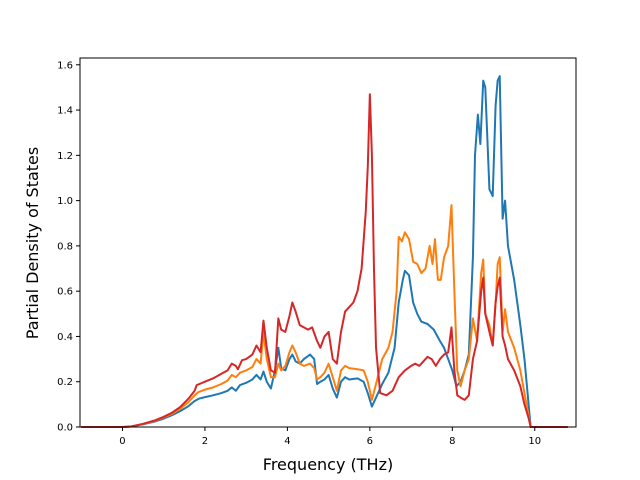  Describe the element at coordinates (452, 441) in the screenshot. I see `x-tick-label: 8` at that location.